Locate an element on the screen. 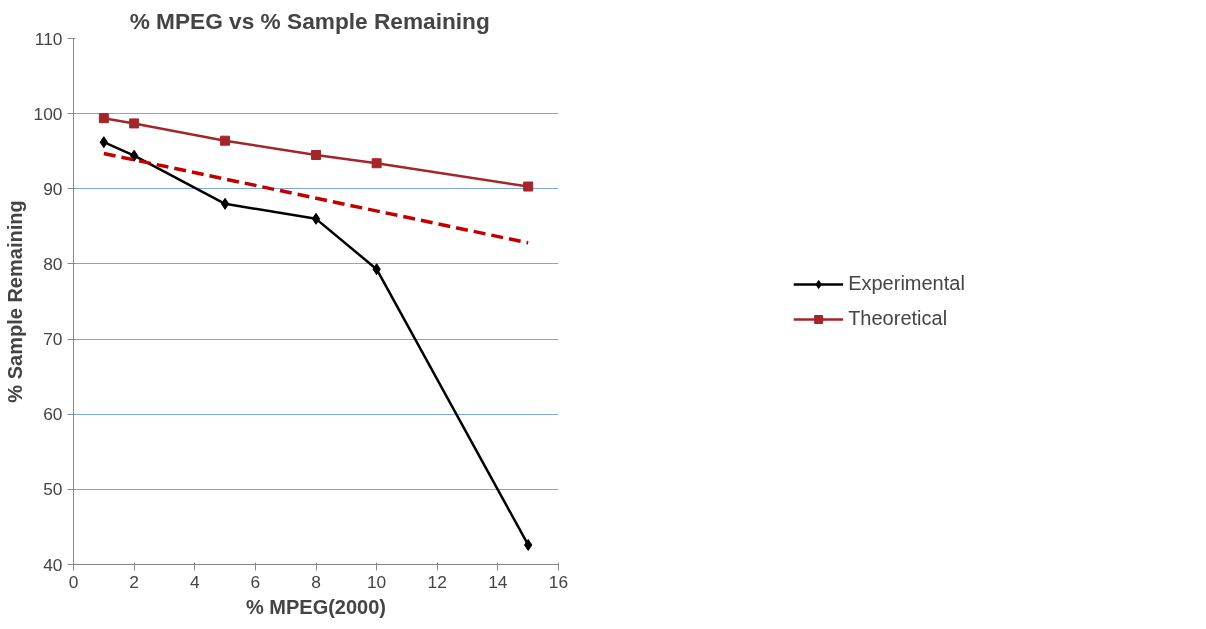  x-tick-label: 12 is located at coordinates (437, 581).